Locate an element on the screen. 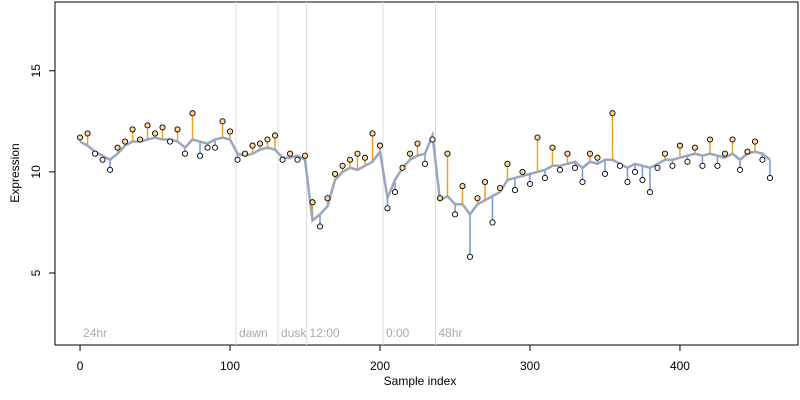  x-tick-label: 300 is located at coordinates (530, 366).